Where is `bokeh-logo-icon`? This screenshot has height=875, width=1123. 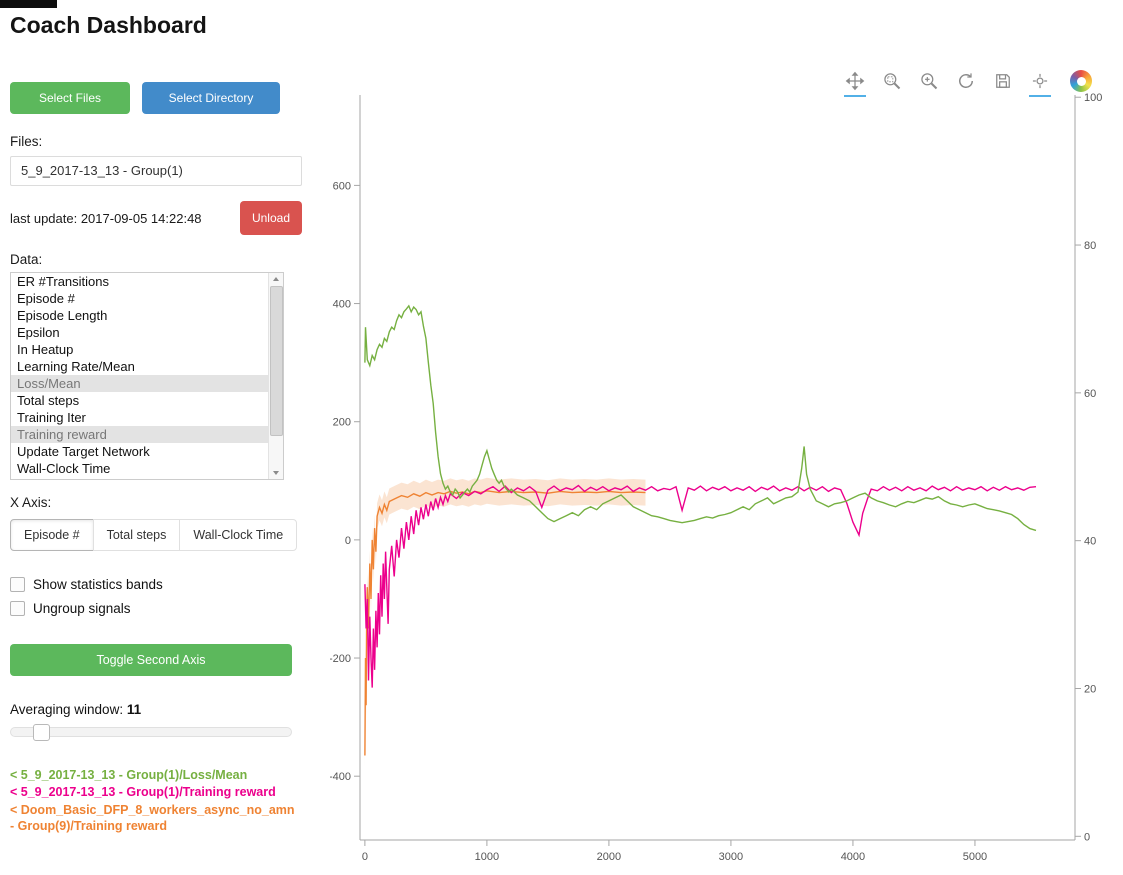
bokeh-logo-icon is located at coordinates (1081, 81).